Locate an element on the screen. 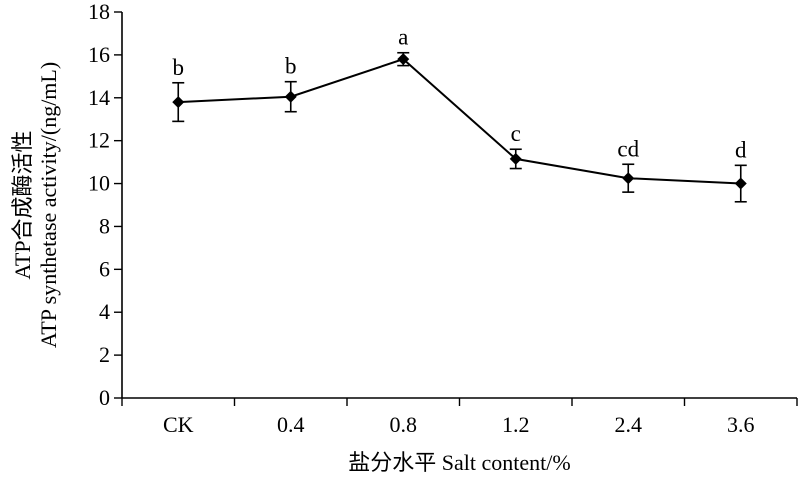 This screenshot has height=477, width=800. significance-label: a is located at coordinates (403, 37).